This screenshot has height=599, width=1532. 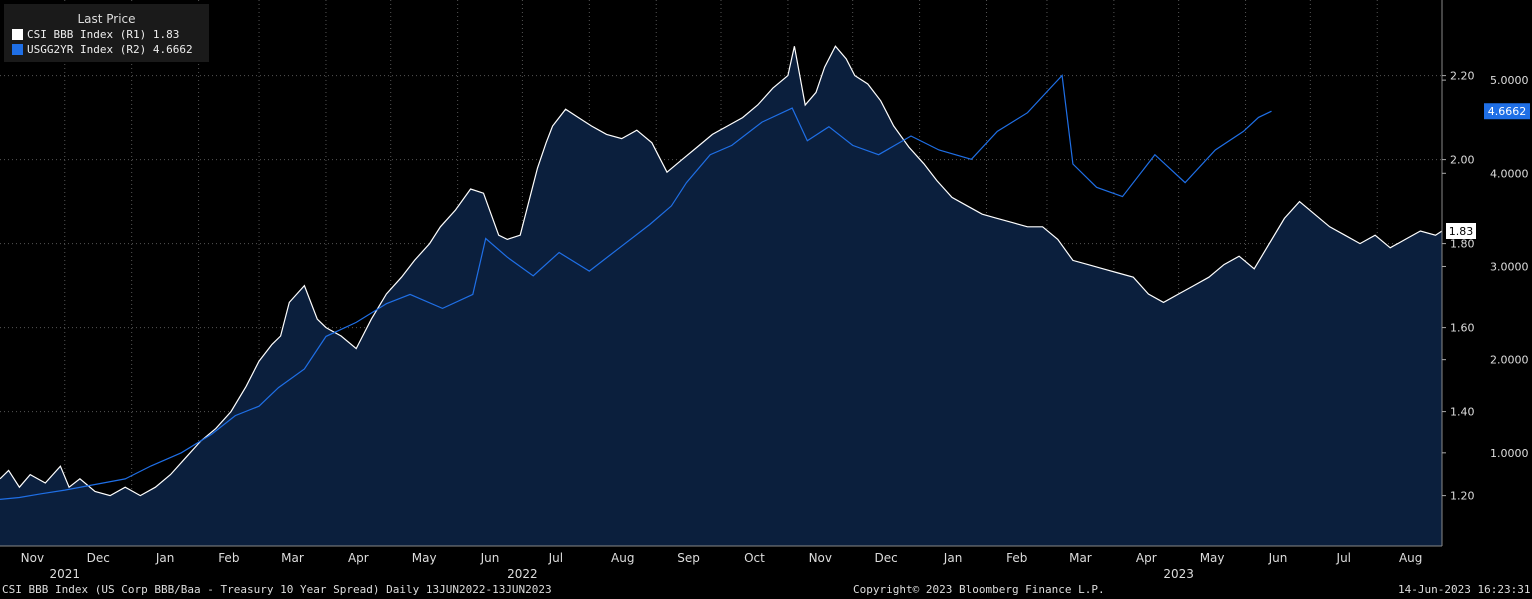 What do you see at coordinates (1509, 360) in the screenshot?
I see `r2-tick-label: 2.0000` at bounding box center [1509, 360].